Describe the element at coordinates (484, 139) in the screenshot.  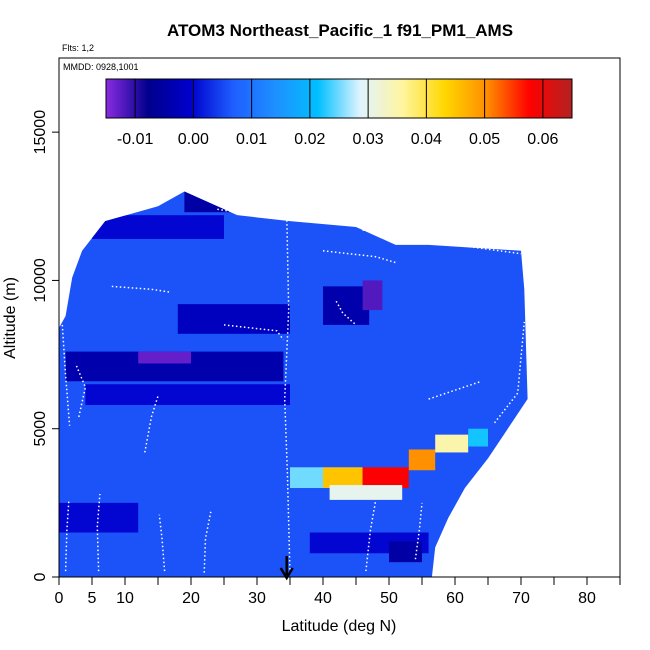
I see `colorbar-tick-label: 0.05` at that location.